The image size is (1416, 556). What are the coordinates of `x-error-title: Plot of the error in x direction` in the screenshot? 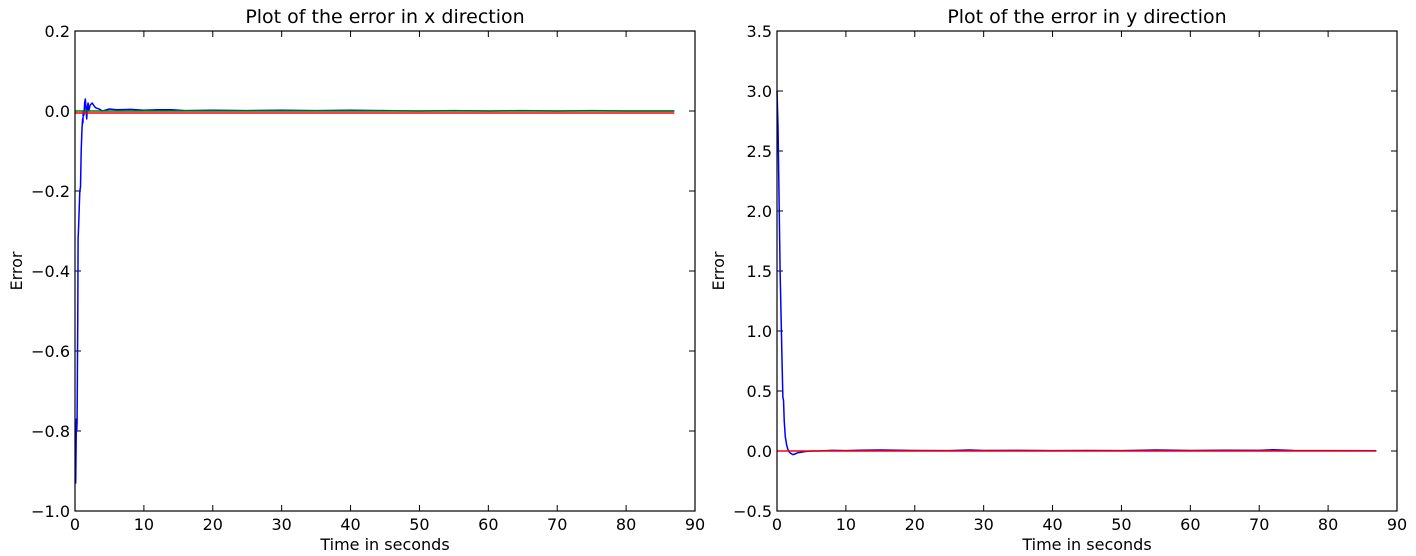 It's located at (384, 17).